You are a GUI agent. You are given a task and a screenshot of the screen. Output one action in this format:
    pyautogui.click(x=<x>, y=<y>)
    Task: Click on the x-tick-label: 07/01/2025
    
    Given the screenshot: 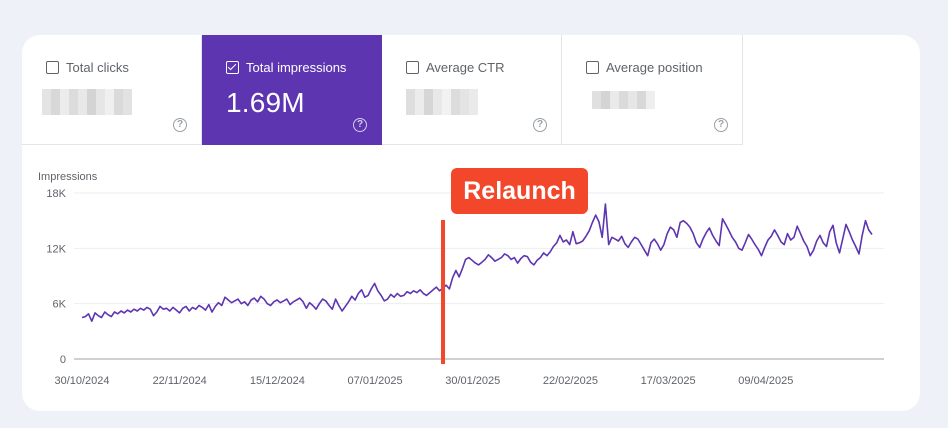 What is the action you would take?
    pyautogui.click(x=375, y=381)
    